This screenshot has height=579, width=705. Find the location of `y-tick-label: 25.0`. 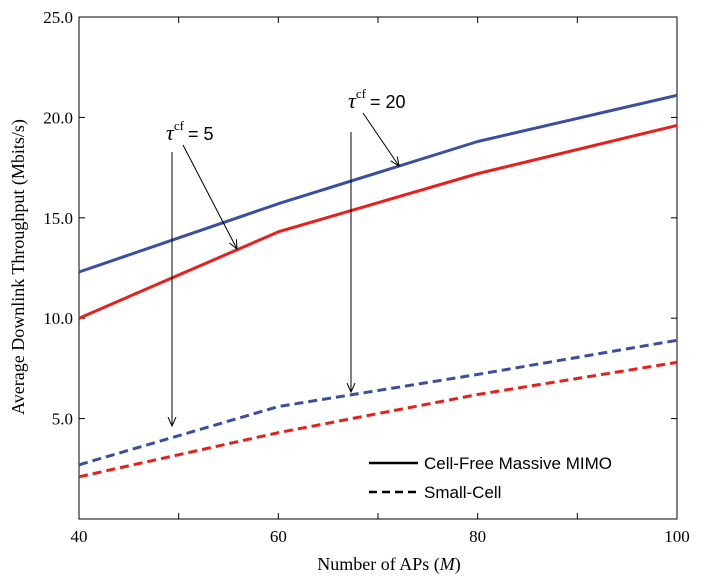

y-tick-label: 25.0 is located at coordinates (58, 17).